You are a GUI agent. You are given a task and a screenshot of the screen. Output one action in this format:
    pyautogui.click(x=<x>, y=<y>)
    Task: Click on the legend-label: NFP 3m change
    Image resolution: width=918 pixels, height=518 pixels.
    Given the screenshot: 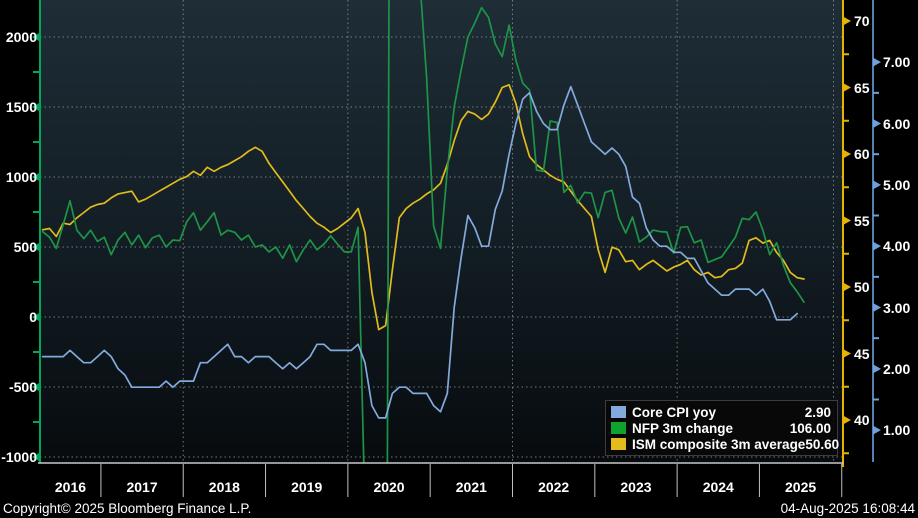 What is the action you would take?
    pyautogui.click(x=683, y=428)
    